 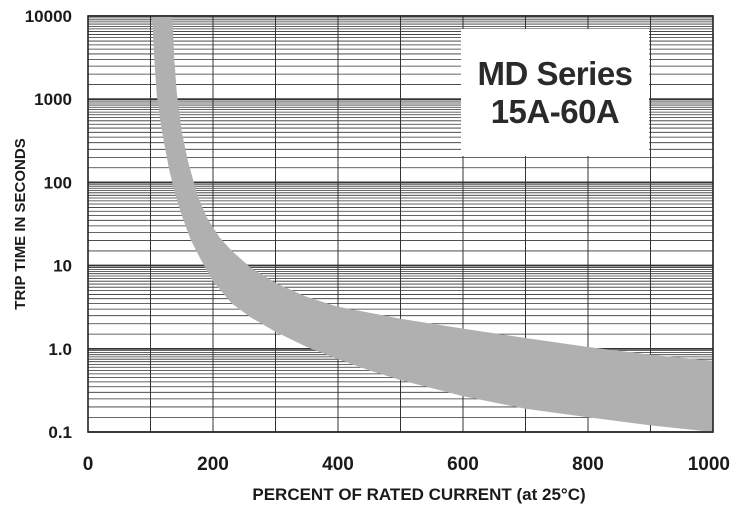 I want to click on x-tick-label: 800, so click(x=588, y=464).